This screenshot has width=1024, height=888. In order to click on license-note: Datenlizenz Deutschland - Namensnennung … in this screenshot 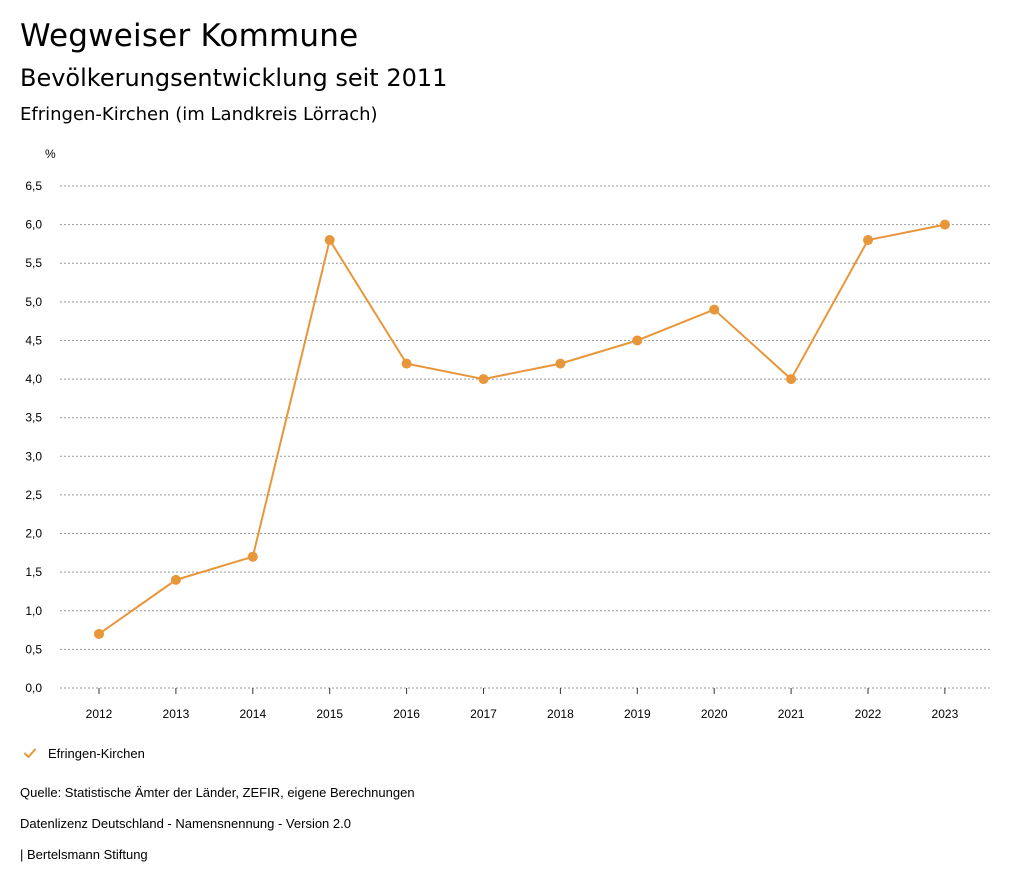, I will do `click(185, 823)`.